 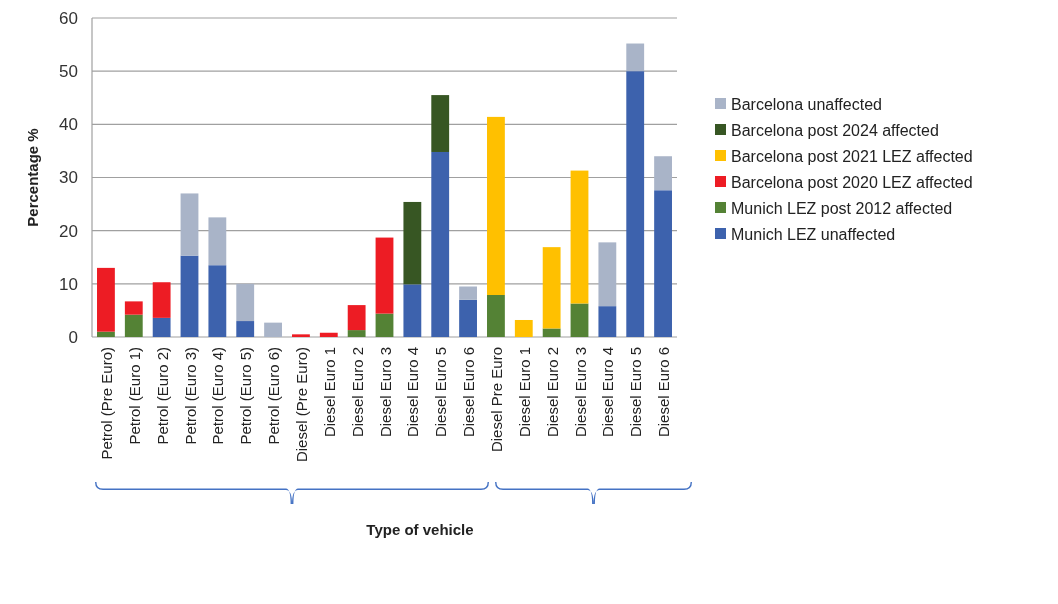 What do you see at coordinates (32, 177) in the screenshot?
I see `y-axis-title: Percentage %` at bounding box center [32, 177].